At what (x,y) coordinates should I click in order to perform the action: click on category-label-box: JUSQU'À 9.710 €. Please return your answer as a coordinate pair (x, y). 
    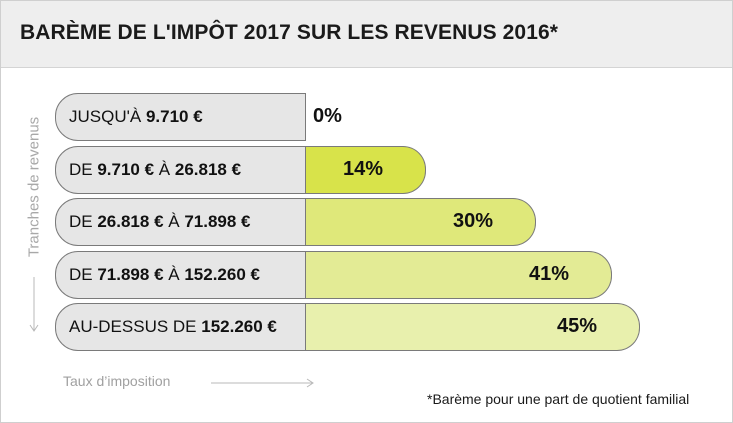
    Looking at the image, I should click on (180, 117).